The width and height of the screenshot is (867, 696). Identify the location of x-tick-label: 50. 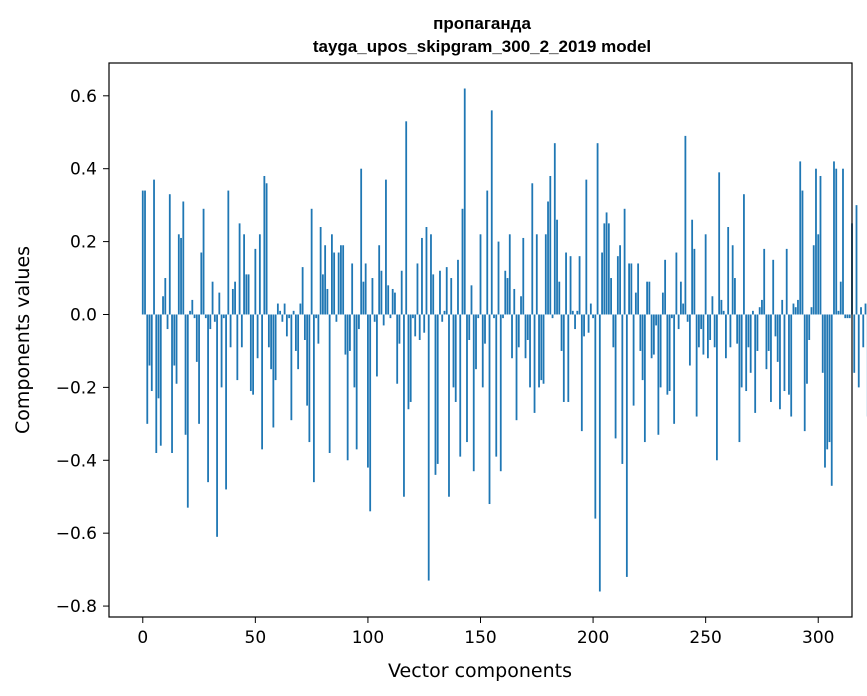
(256, 638).